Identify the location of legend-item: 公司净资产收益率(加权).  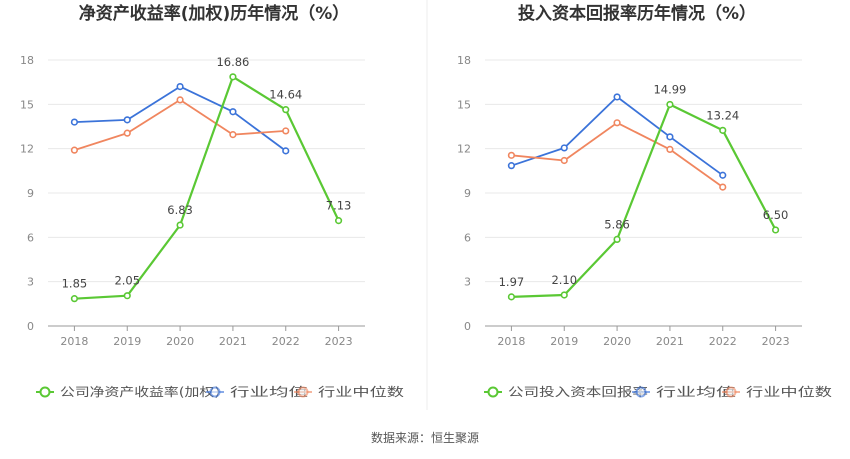
(128, 391).